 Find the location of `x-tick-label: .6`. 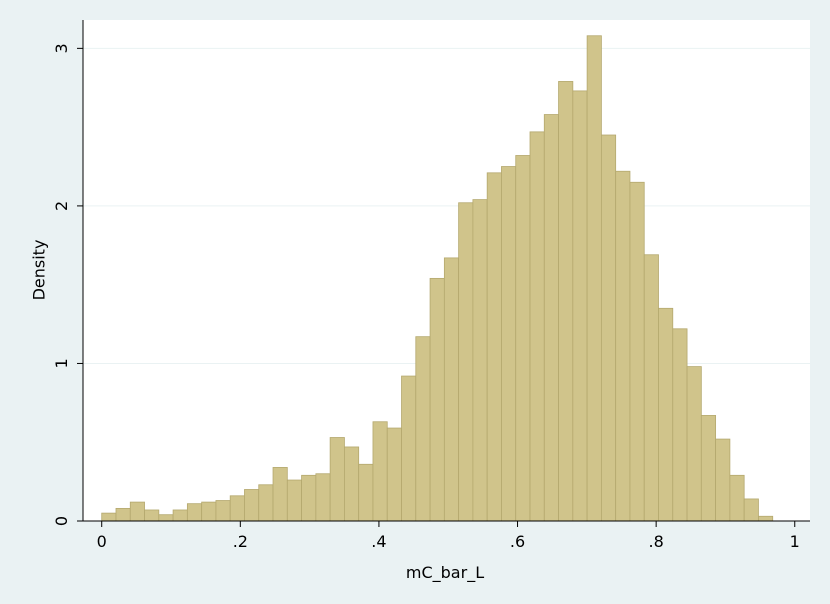

x-tick-label: .6 is located at coordinates (517, 541).